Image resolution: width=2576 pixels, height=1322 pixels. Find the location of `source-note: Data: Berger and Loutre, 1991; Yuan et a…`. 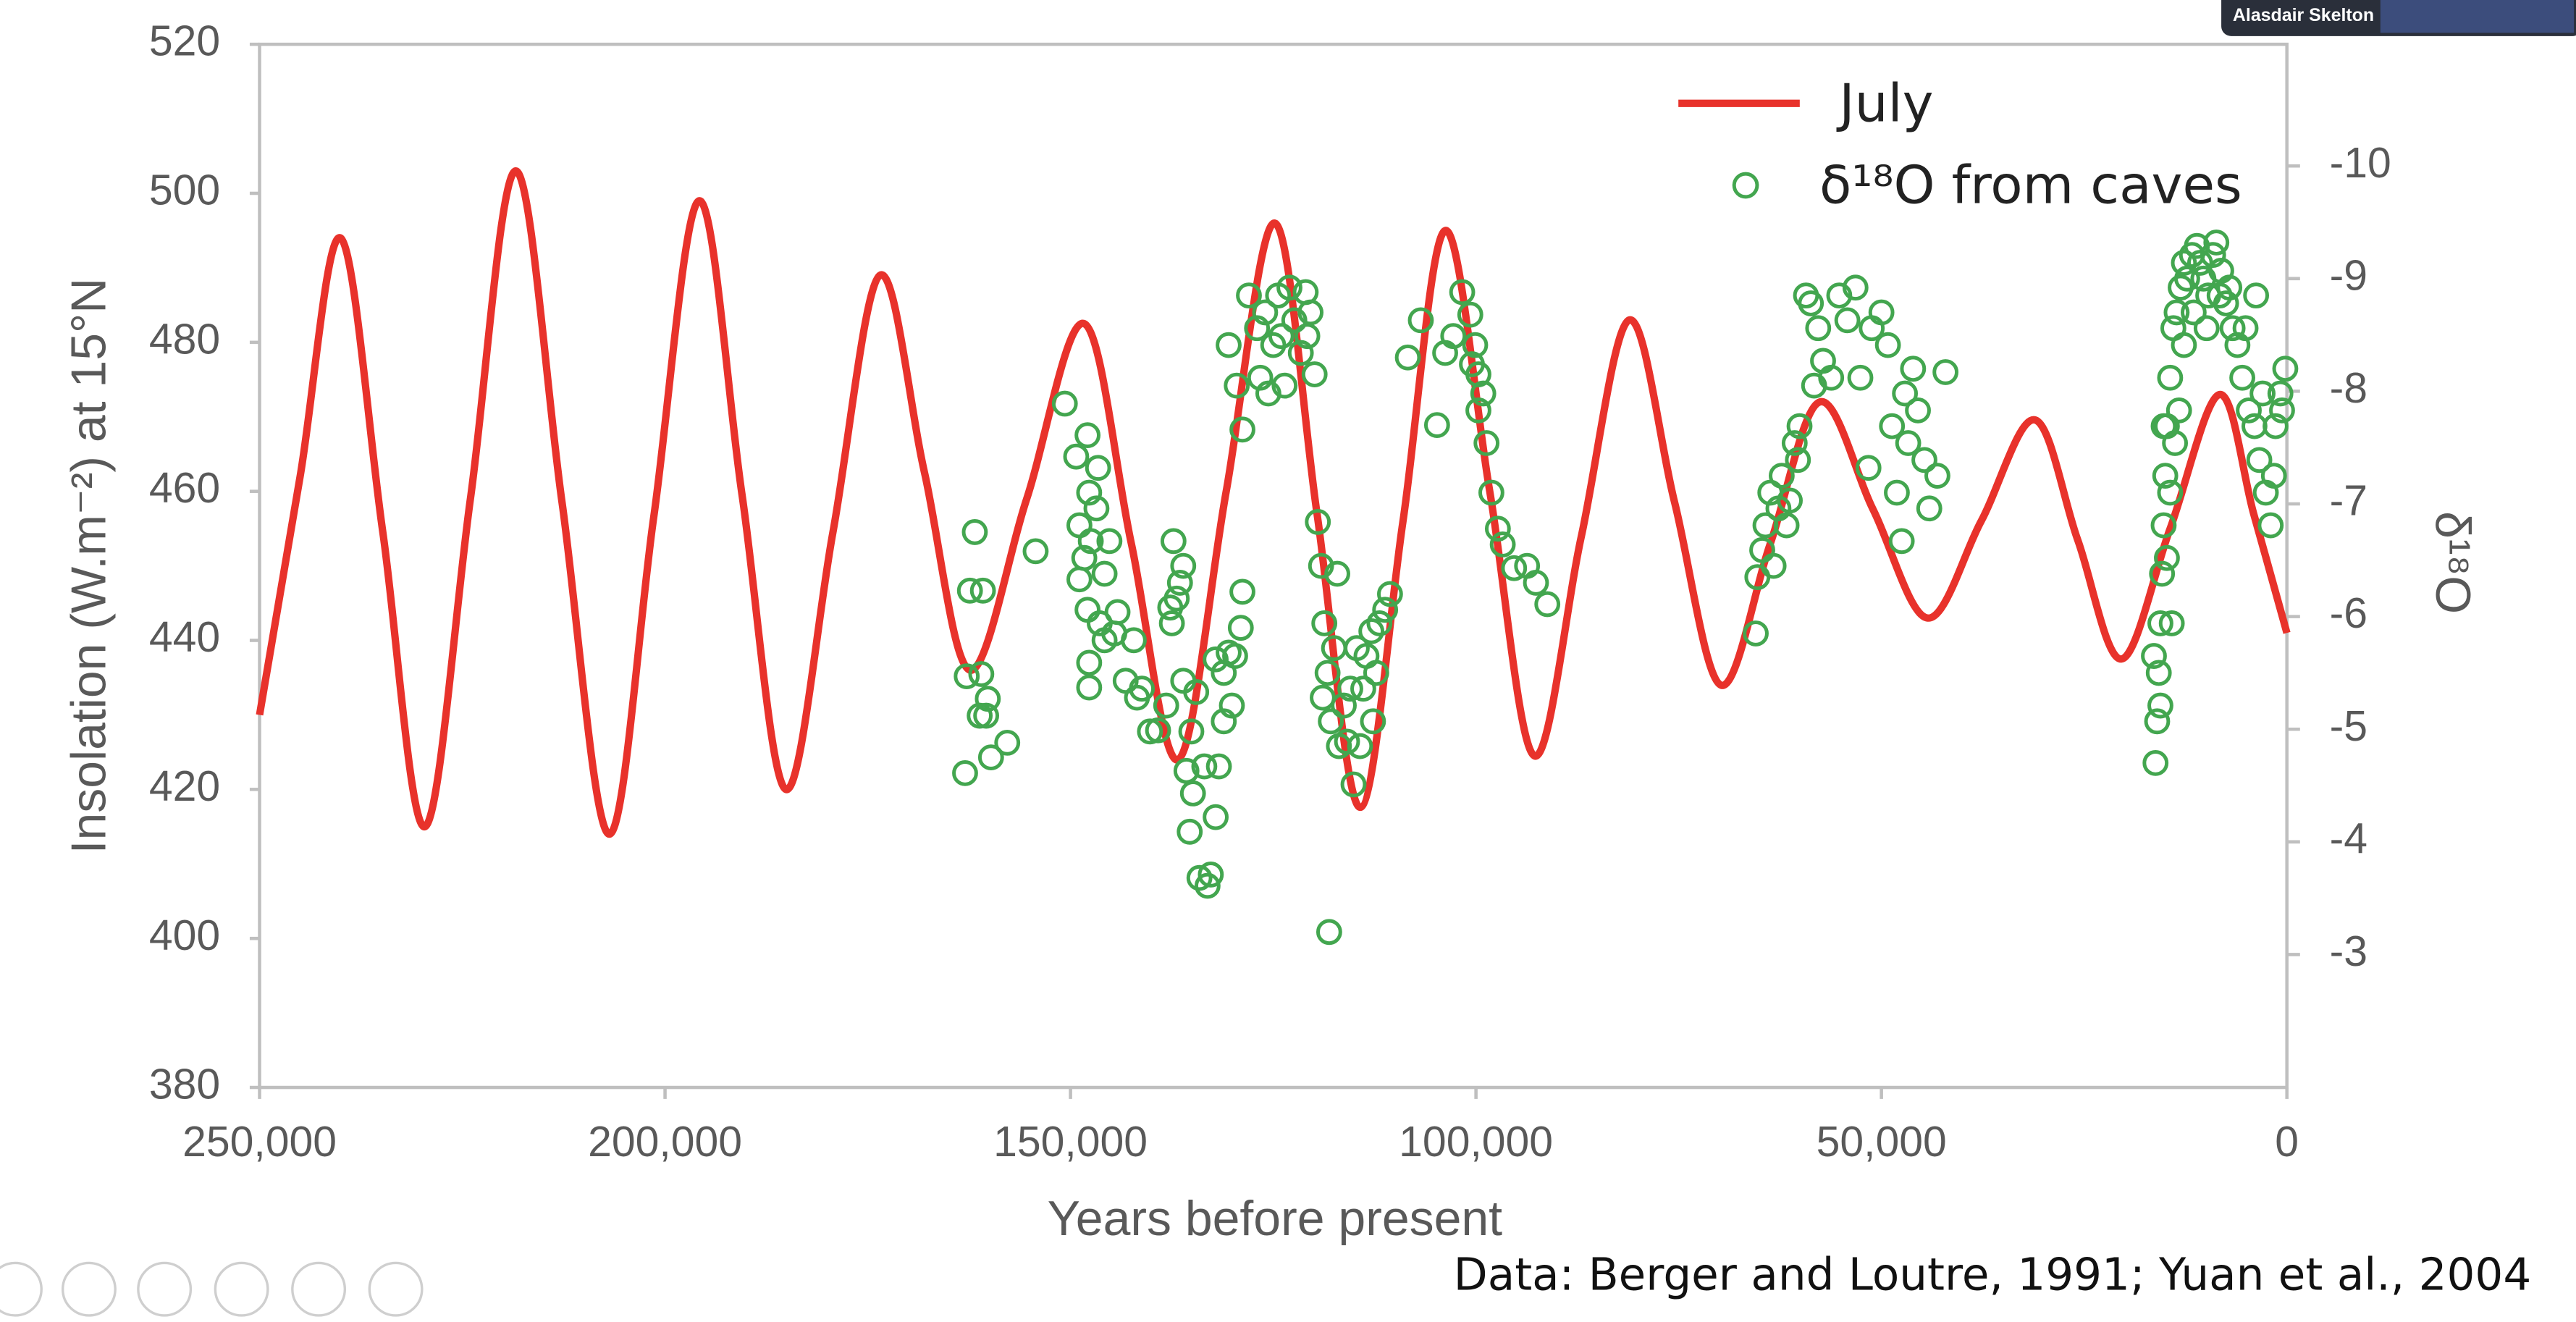

source-note: Data: Berger and Loutre, 1991; Yuan et a… is located at coordinates (1993, 1274).